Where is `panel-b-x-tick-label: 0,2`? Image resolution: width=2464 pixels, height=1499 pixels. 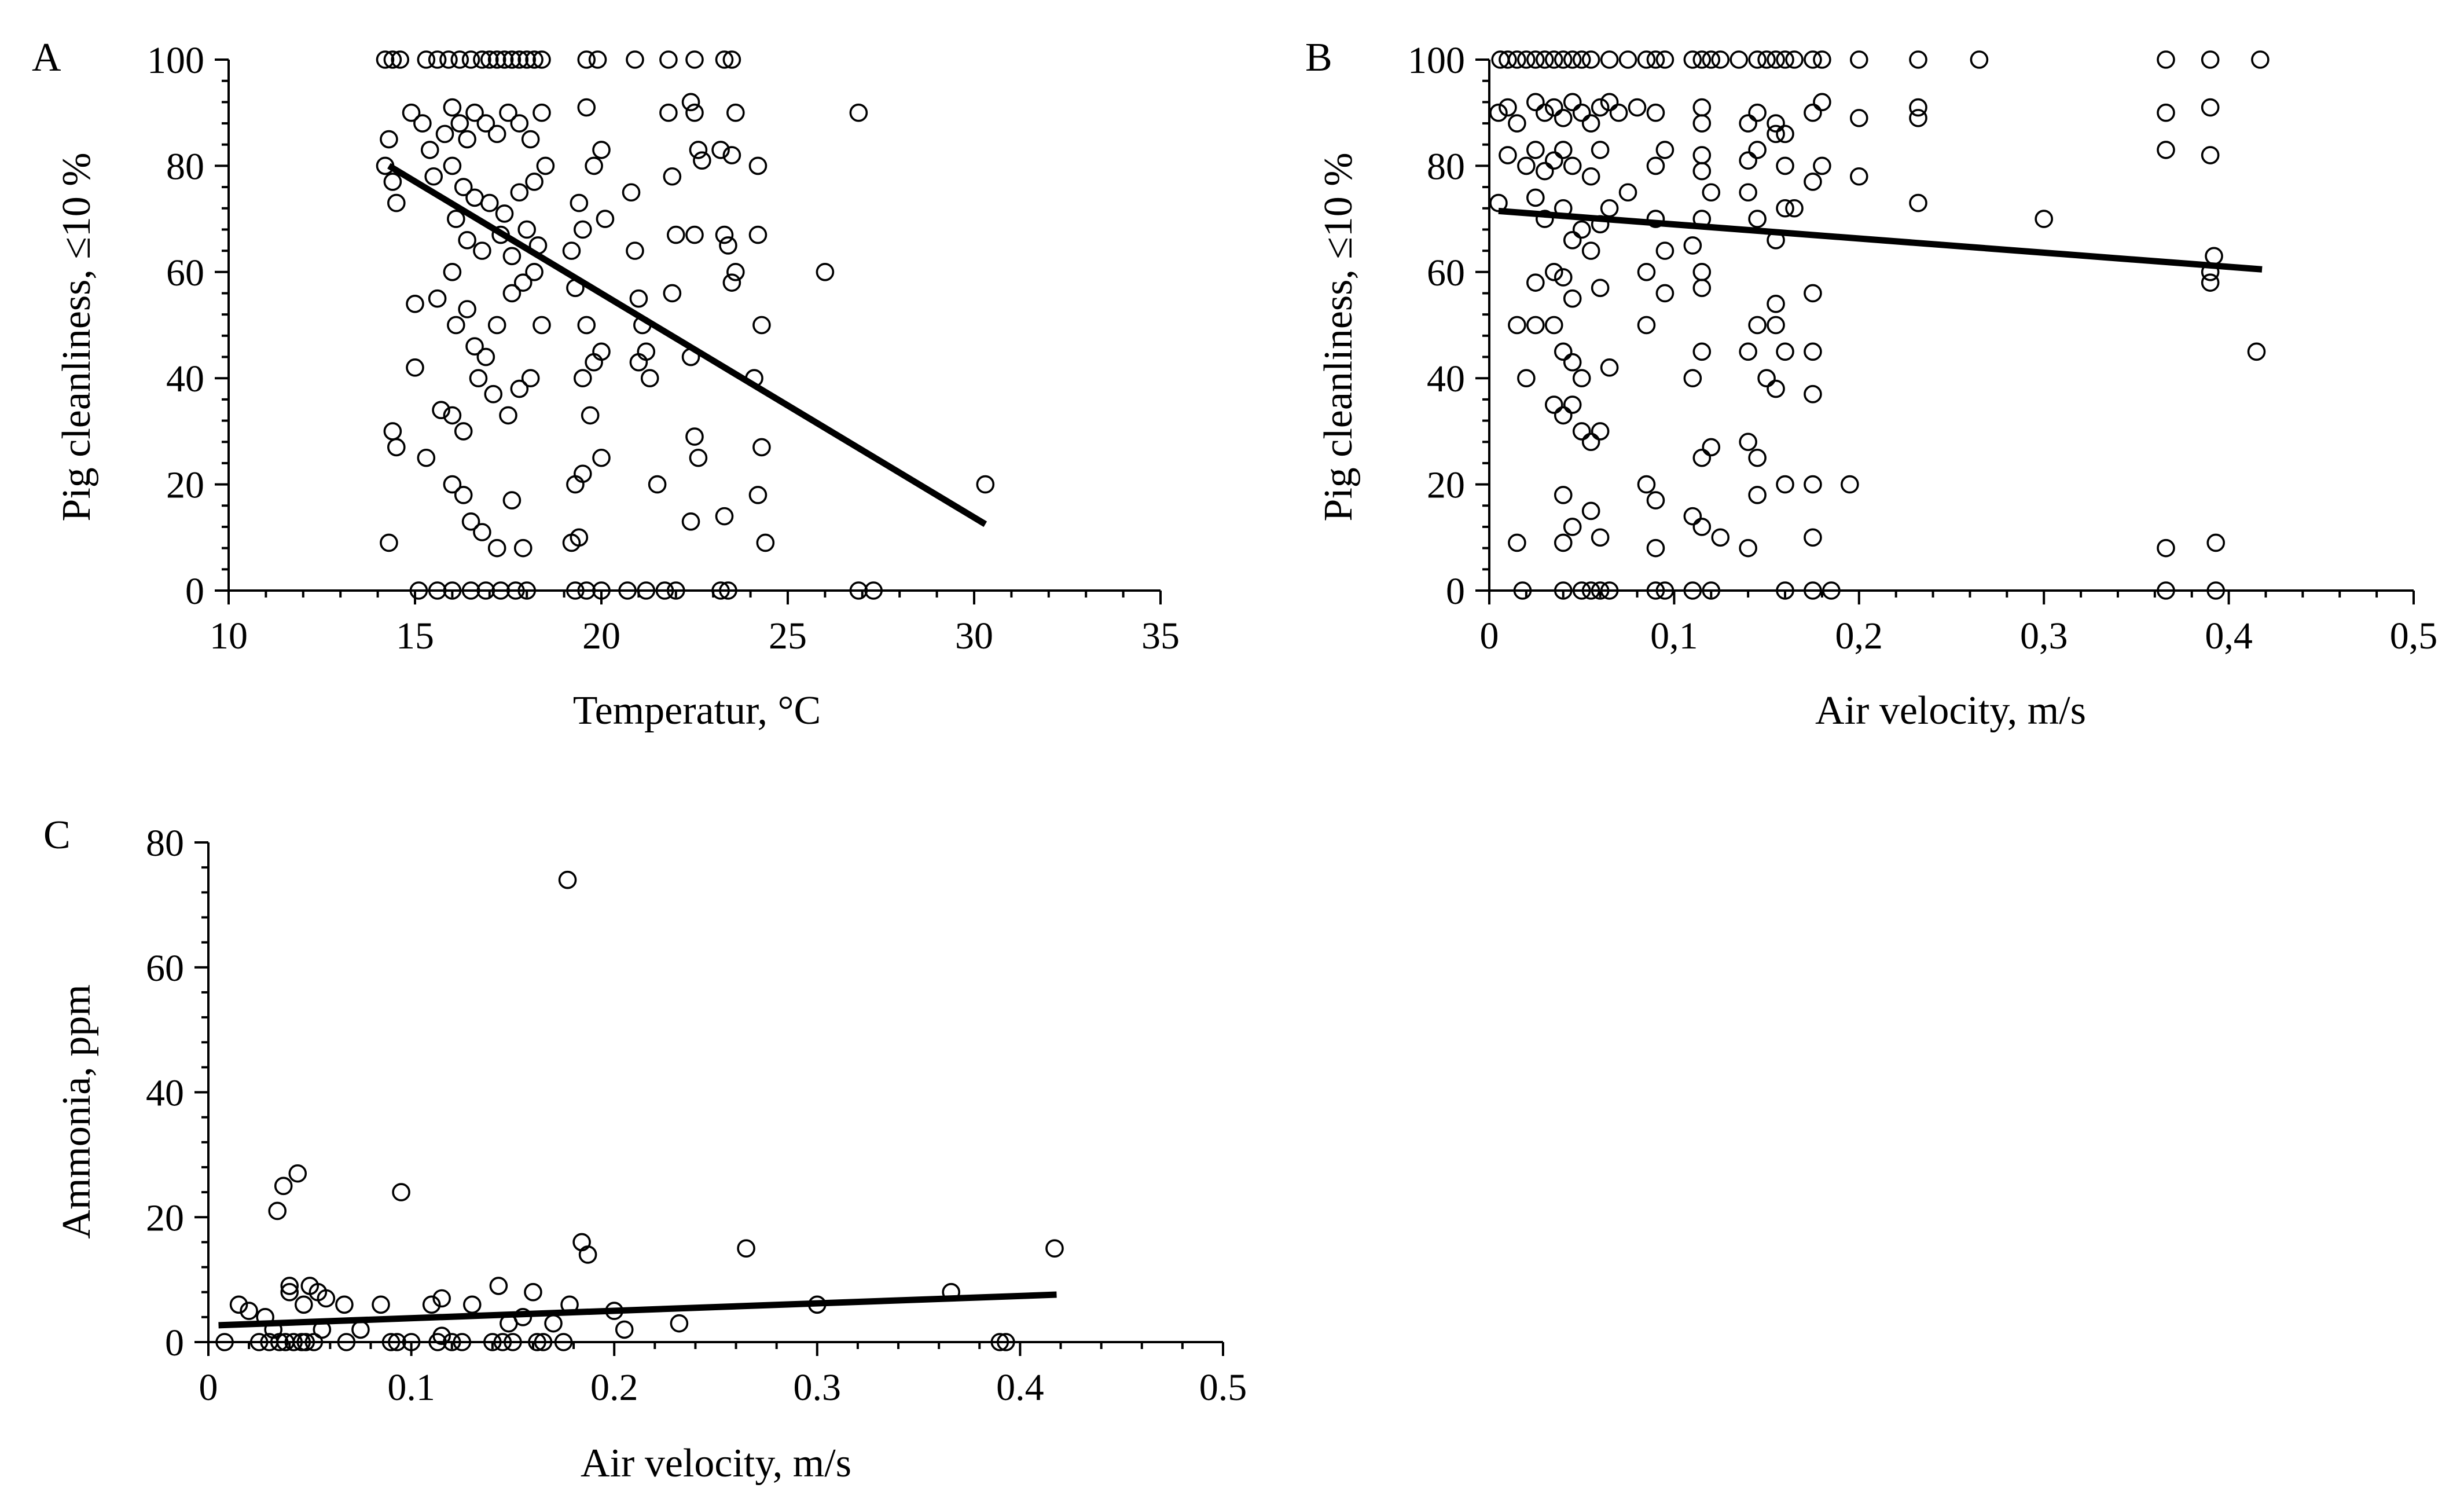
panel-b-x-tick-label: 0,2 is located at coordinates (1859, 636).